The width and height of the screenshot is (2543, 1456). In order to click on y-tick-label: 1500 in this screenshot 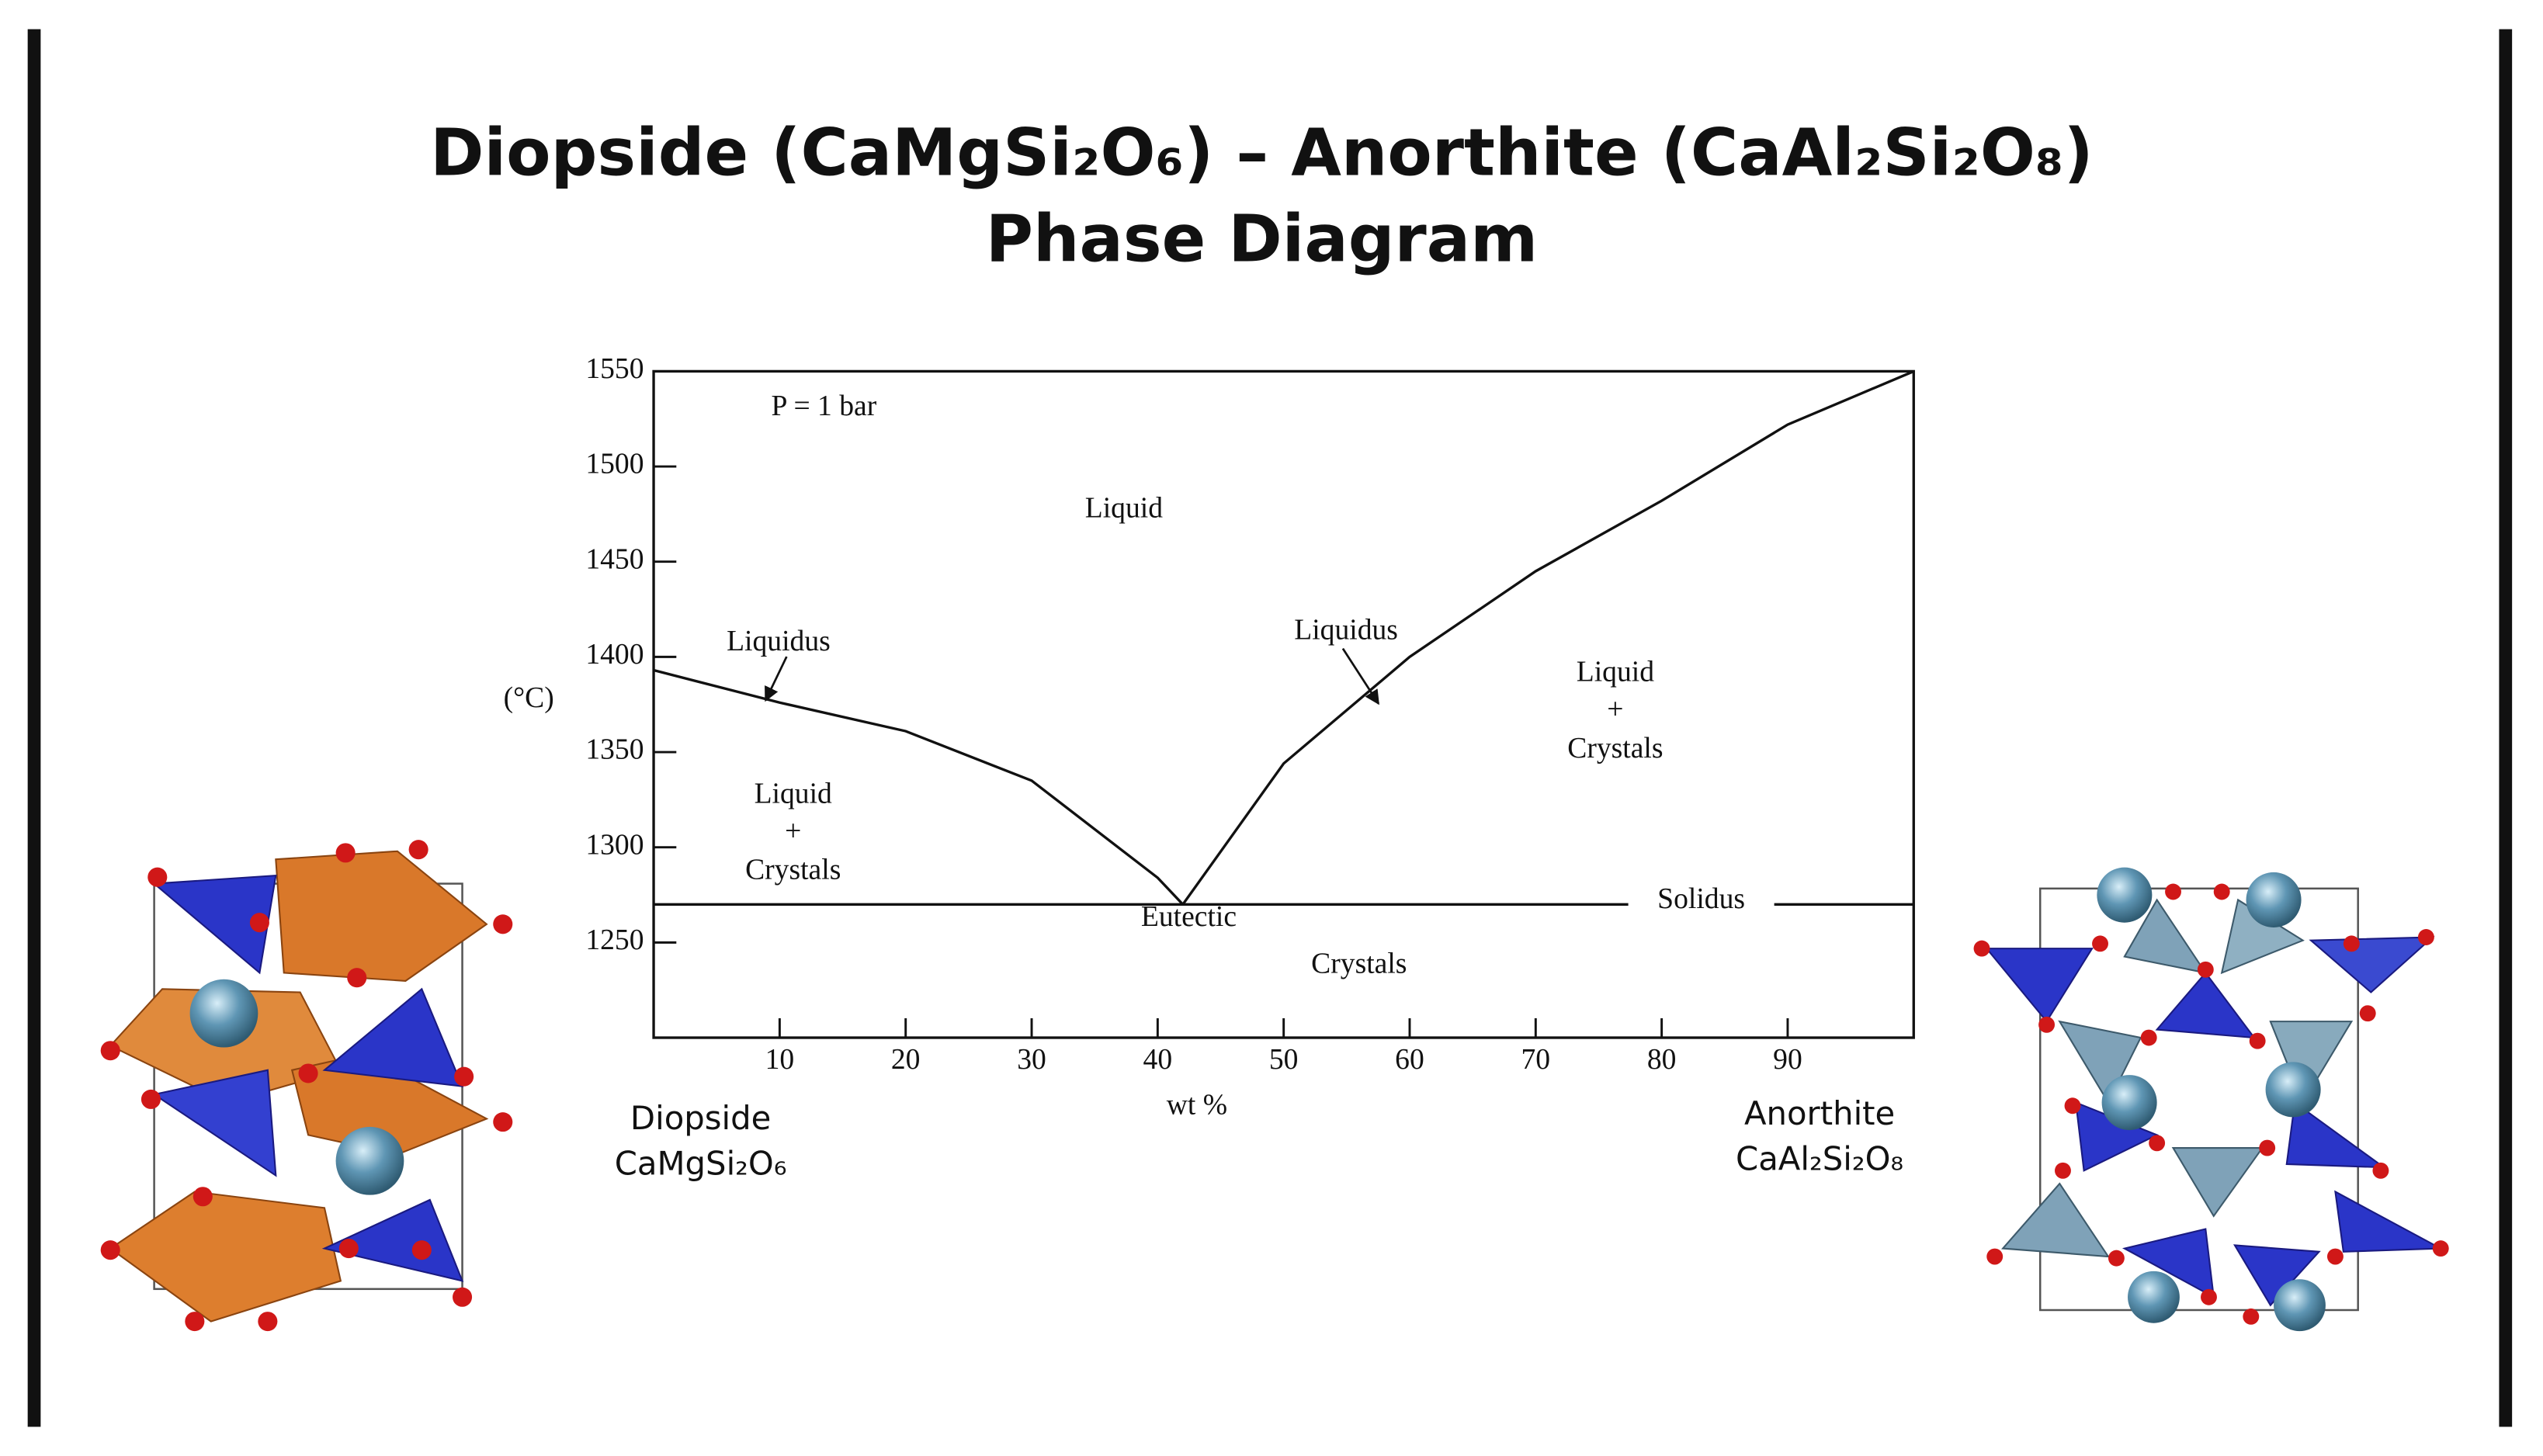, I will do `click(615, 464)`.